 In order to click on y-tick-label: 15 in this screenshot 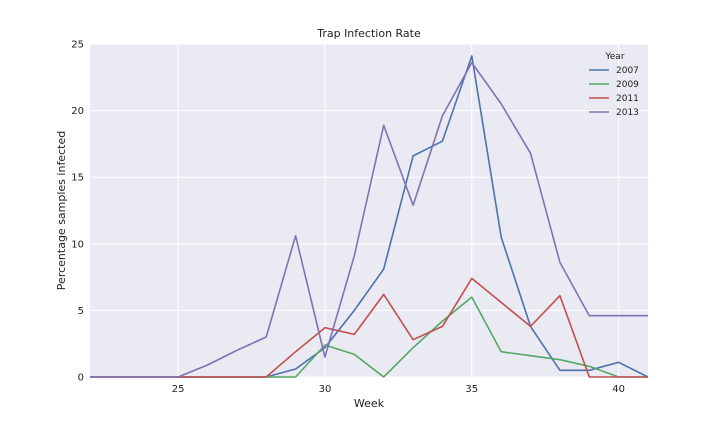, I will do `click(77, 178)`.